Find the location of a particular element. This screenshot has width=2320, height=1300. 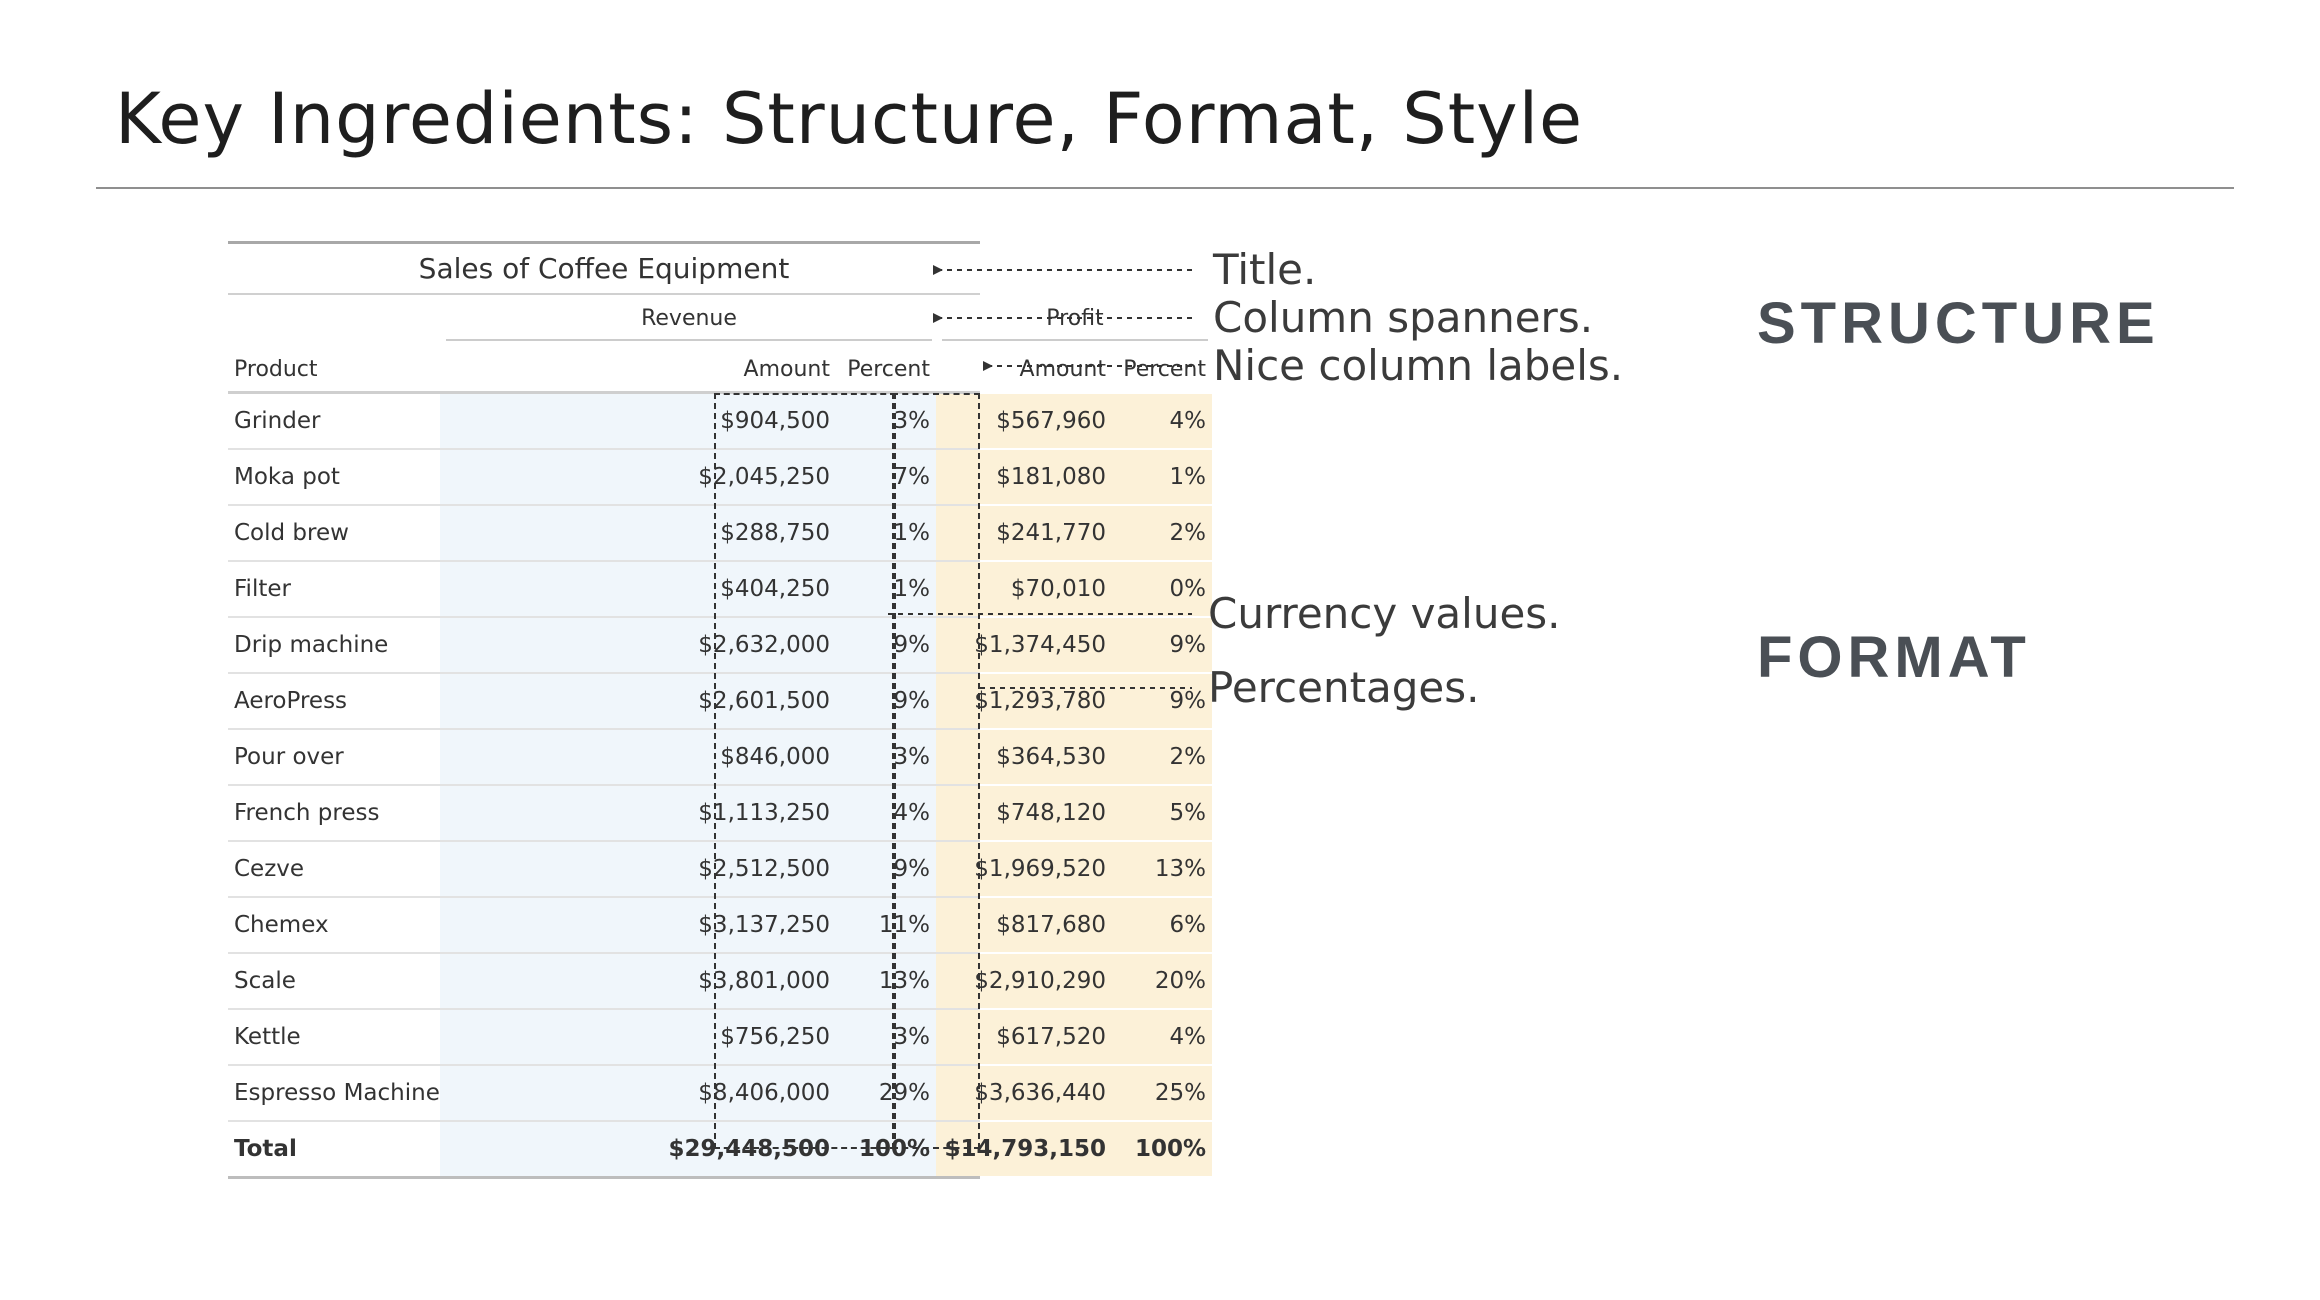

cell-profit-amount: $617,520 is located at coordinates (1024, 1037).